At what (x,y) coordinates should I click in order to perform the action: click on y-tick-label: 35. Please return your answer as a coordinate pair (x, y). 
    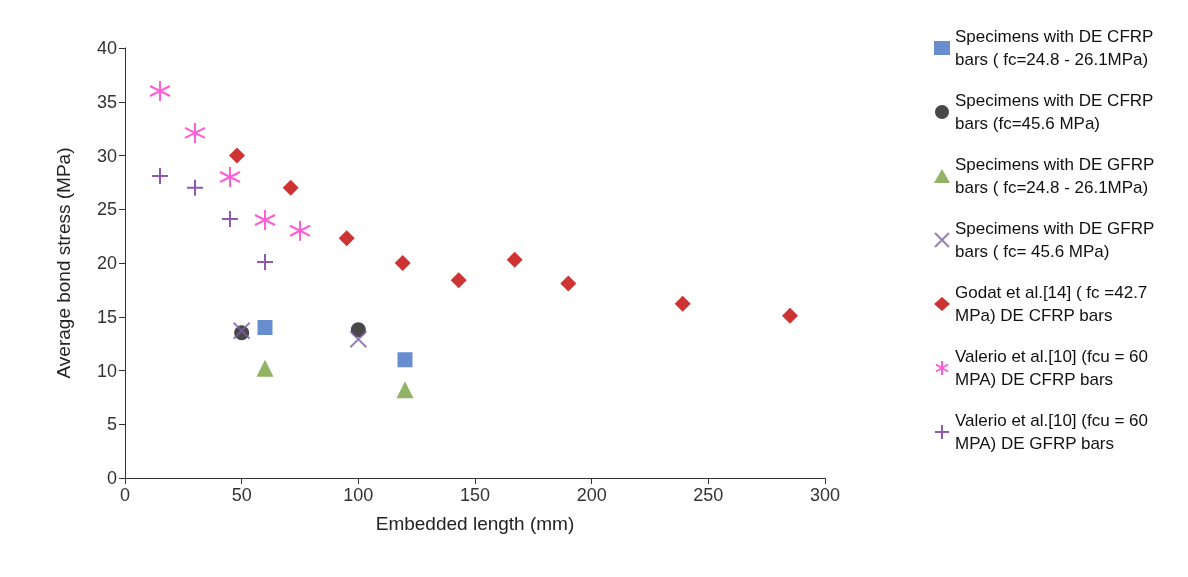
    Looking at the image, I should click on (106, 101).